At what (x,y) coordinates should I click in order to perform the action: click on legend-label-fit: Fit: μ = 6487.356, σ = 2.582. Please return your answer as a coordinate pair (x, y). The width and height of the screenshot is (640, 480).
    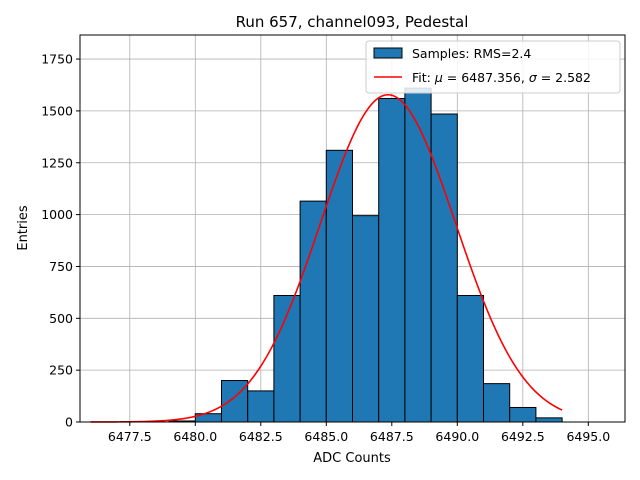
    Looking at the image, I should click on (501, 77).